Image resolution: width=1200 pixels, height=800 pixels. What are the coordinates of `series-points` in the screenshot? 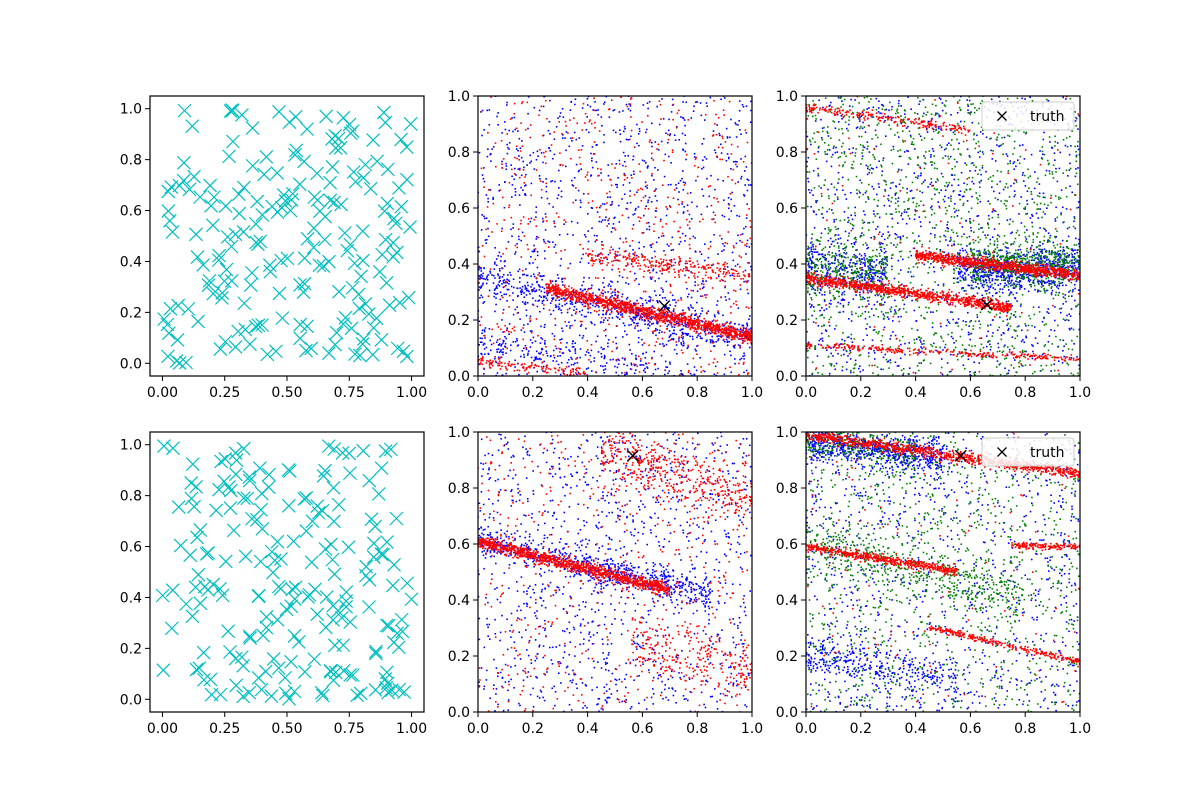 It's located at (615, 236).